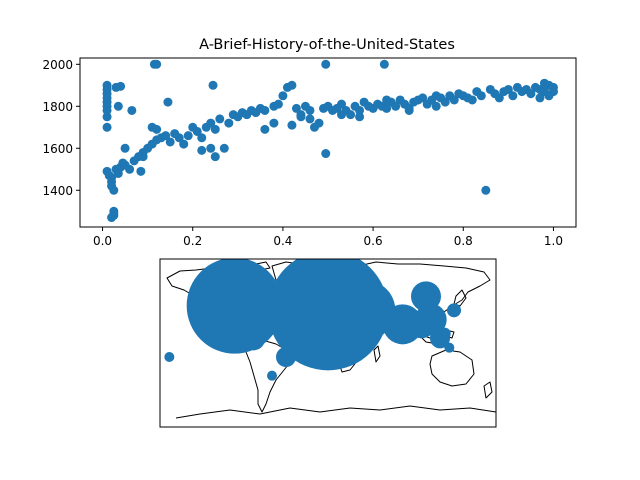 The height and width of the screenshot is (480, 640). Describe the element at coordinates (312, 320) in the screenshot. I see `map-bubbles` at that location.